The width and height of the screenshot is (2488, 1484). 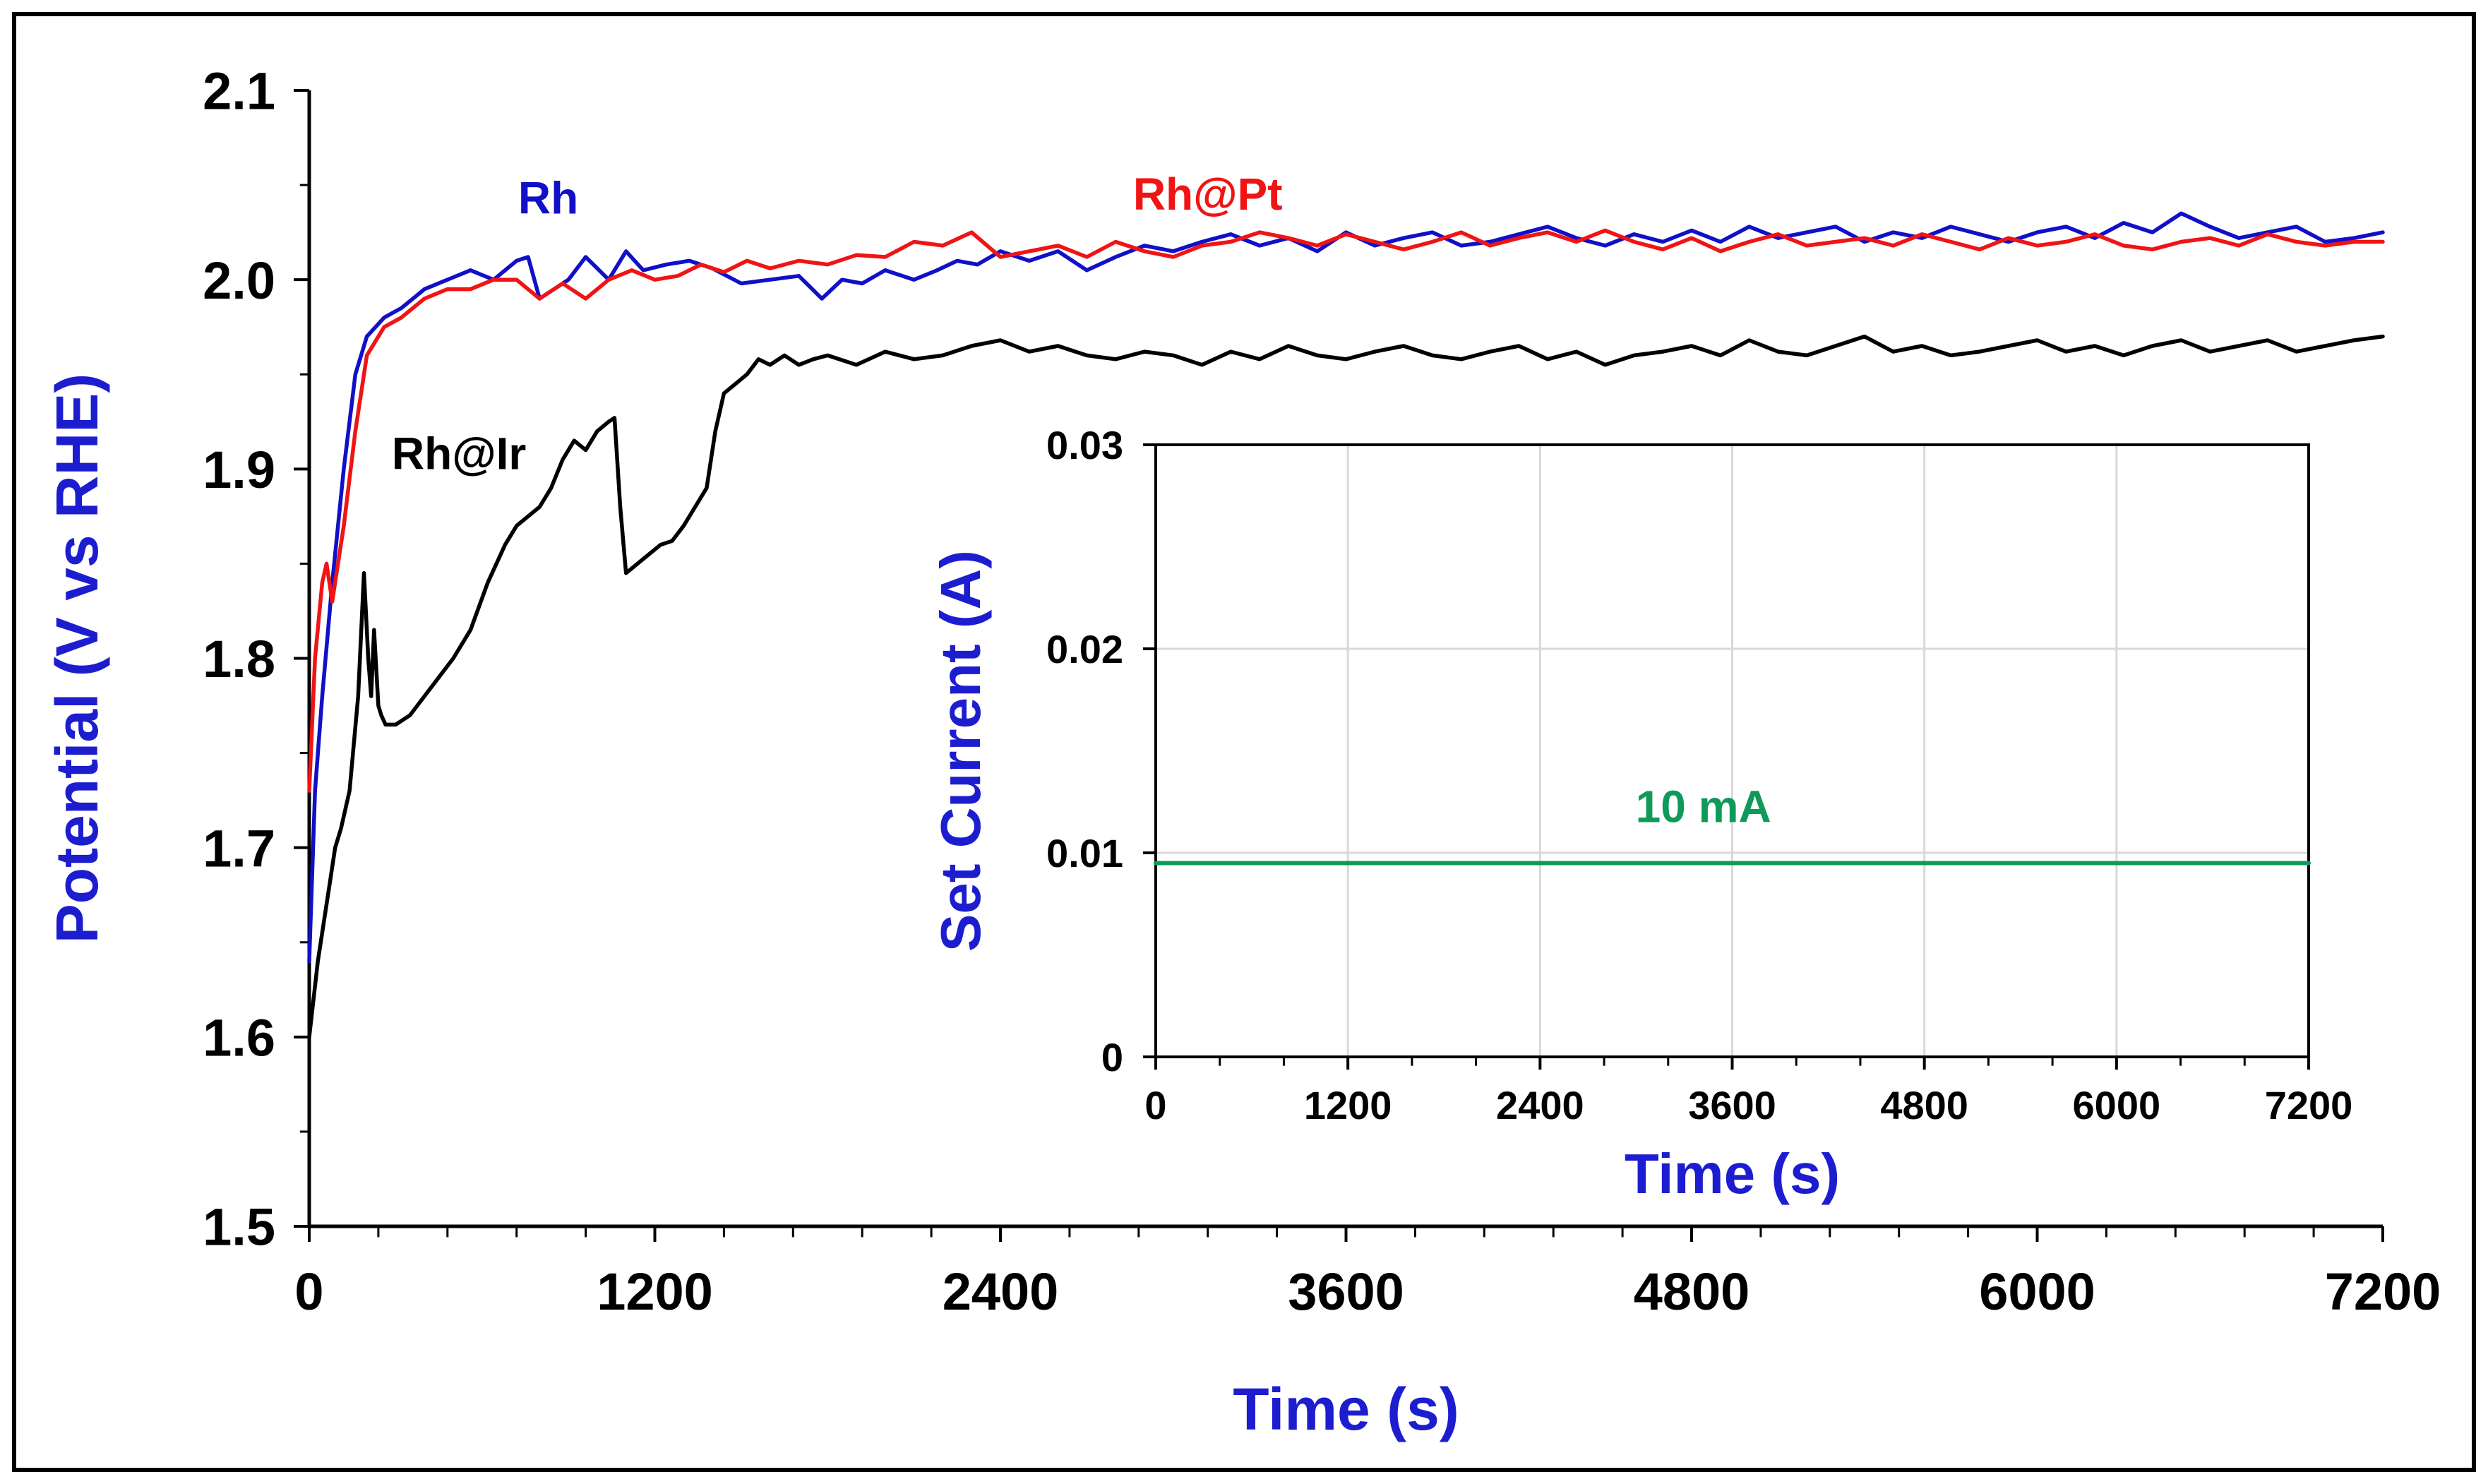 What do you see at coordinates (77, 658) in the screenshot?
I see `y-axis-title: Potential (V vs RHE)` at bounding box center [77, 658].